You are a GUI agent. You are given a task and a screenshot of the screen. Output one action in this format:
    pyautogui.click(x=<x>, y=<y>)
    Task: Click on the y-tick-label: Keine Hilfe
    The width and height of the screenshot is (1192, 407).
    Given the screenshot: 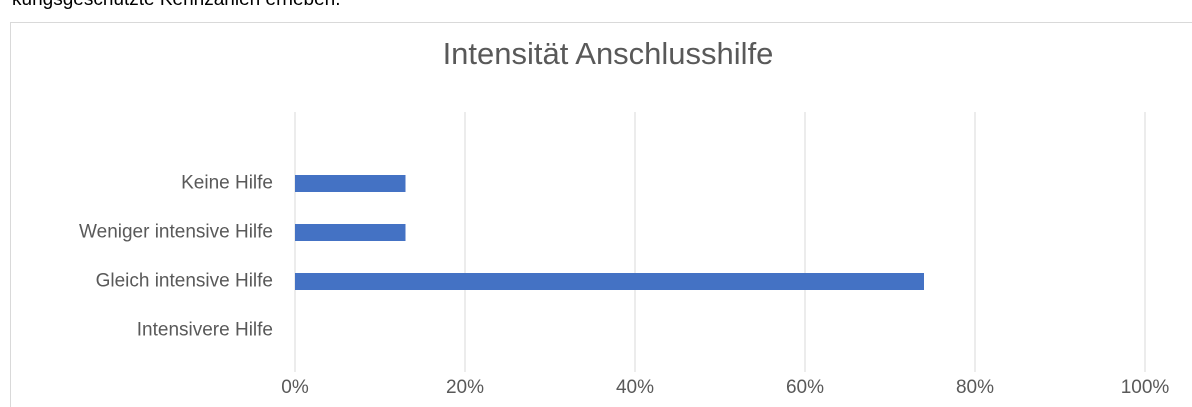 What is the action you would take?
    pyautogui.click(x=227, y=183)
    